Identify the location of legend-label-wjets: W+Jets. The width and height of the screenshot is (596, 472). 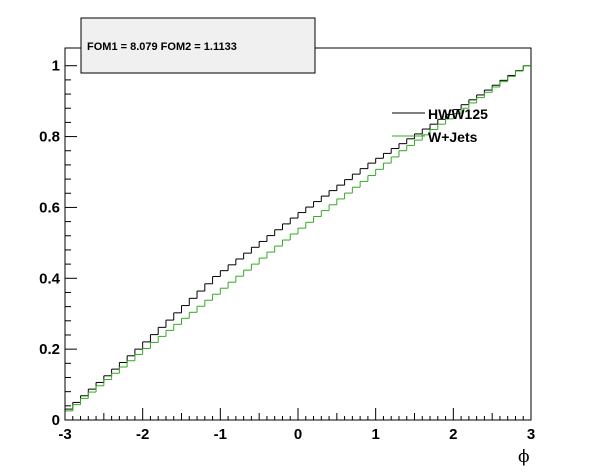
(453, 137).